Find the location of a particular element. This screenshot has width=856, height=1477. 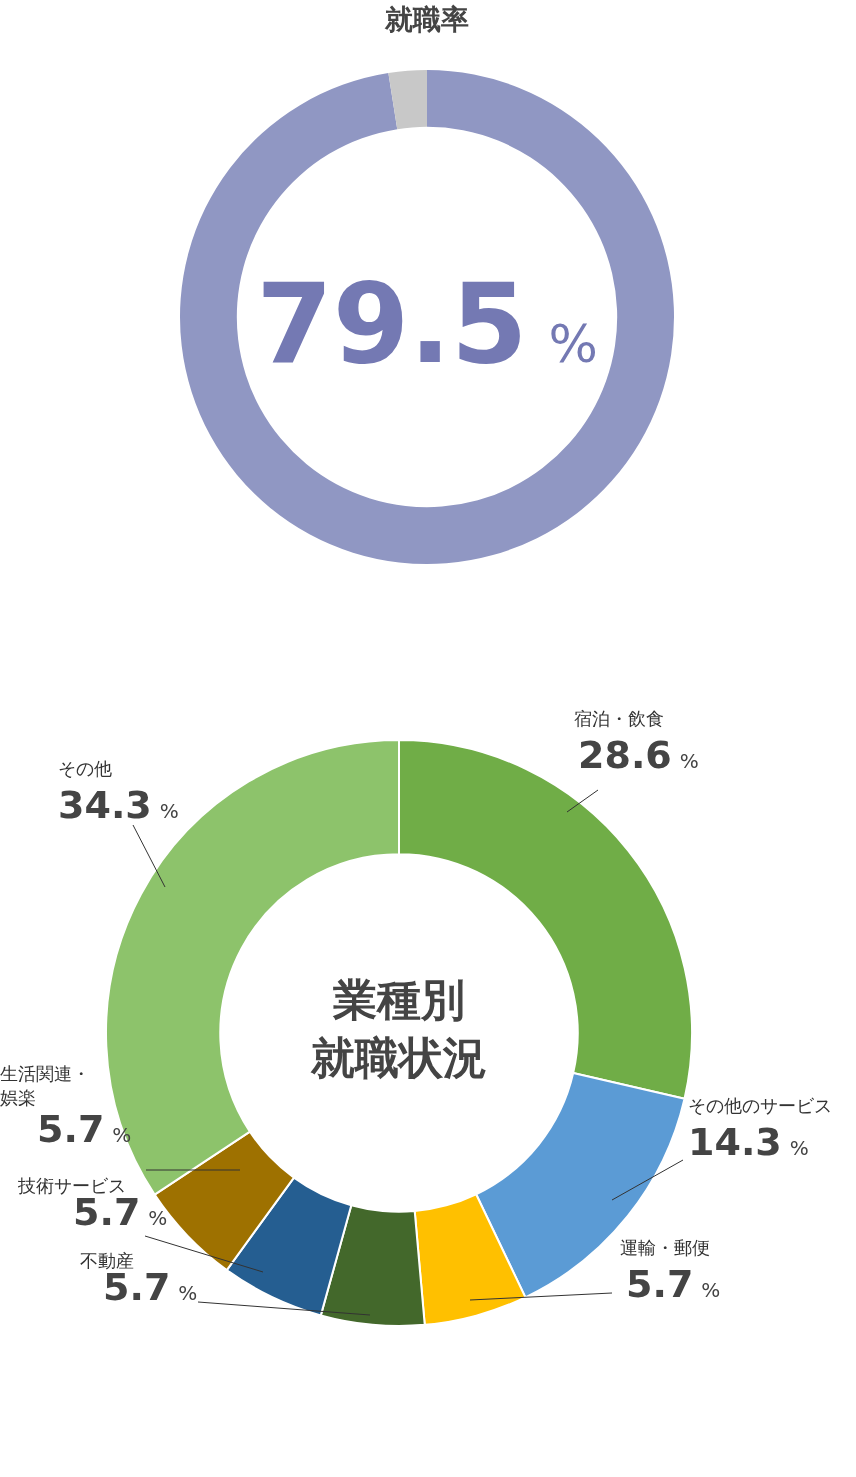

data-label: 34.3 % is located at coordinates (118, 805).